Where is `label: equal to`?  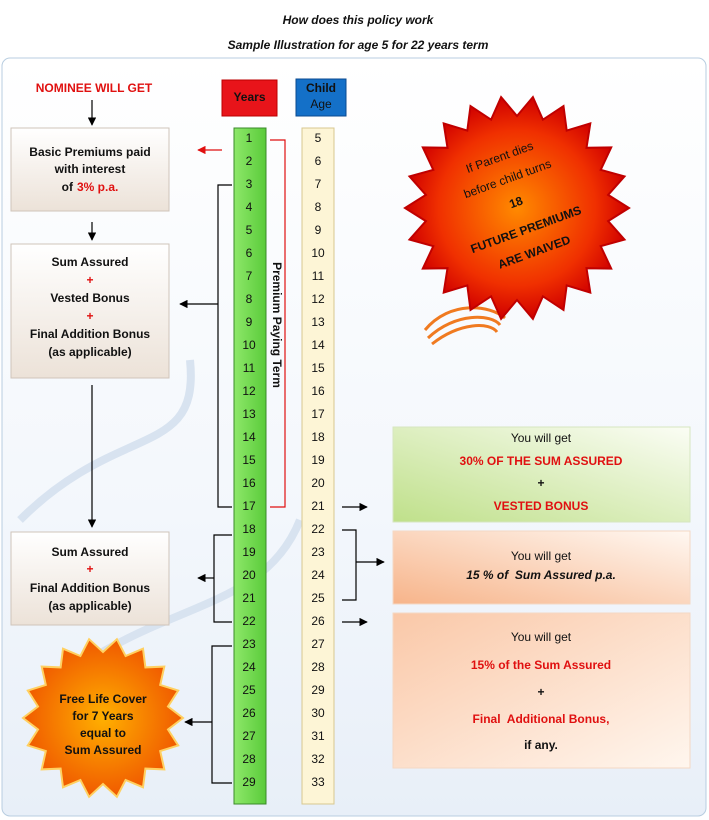
label: equal to is located at coordinates (103, 733).